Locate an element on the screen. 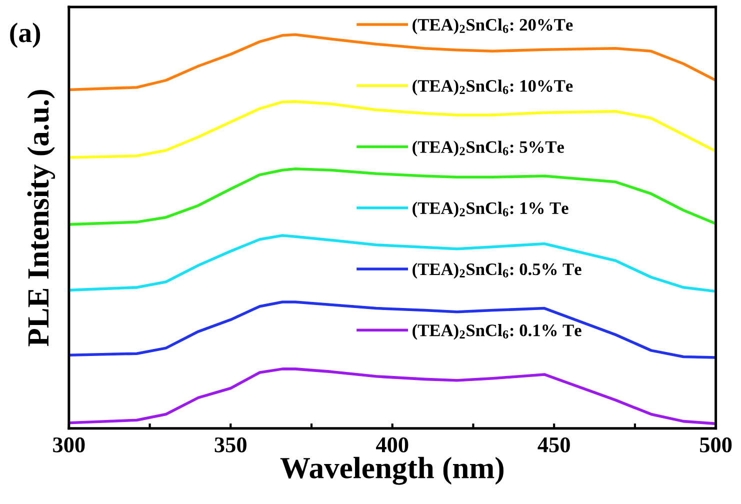 This screenshot has height=504, width=741. x-axis-title: Wavelength (nm) is located at coordinates (392, 470).